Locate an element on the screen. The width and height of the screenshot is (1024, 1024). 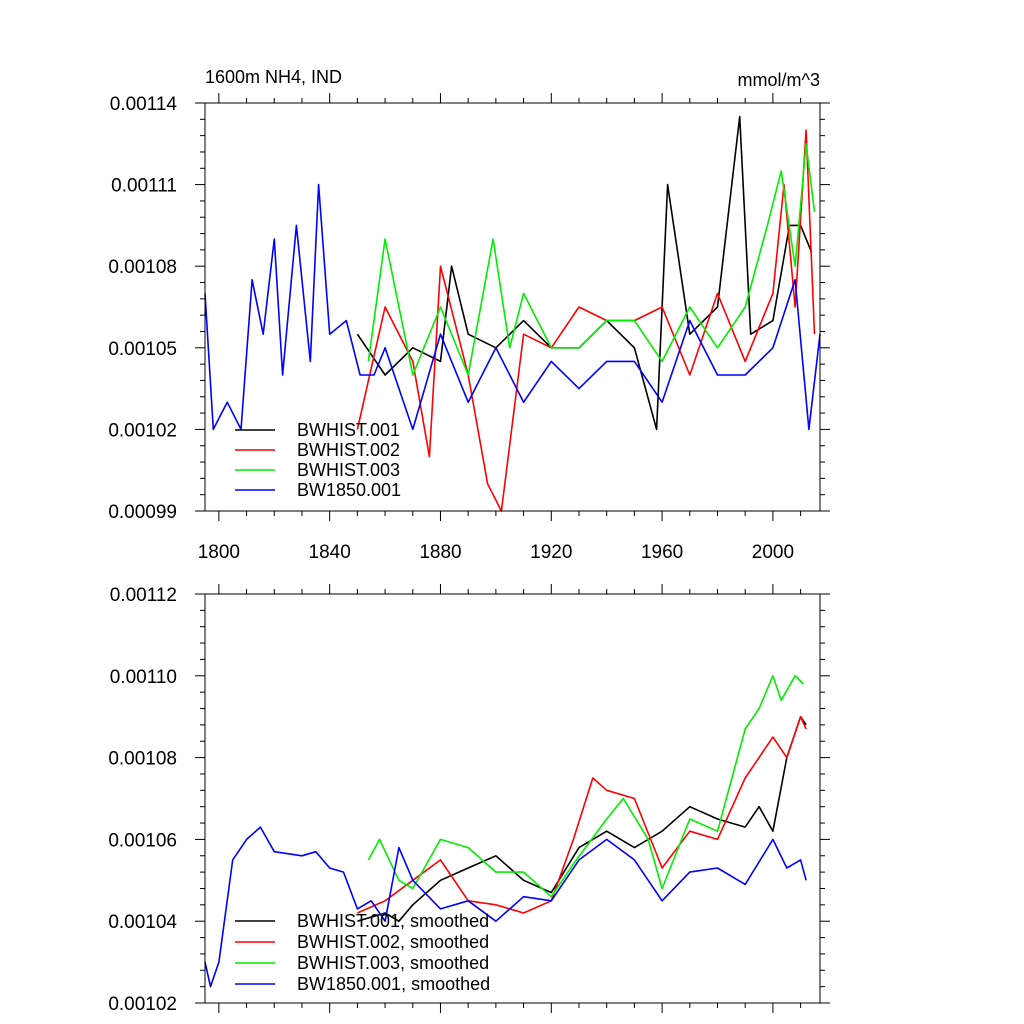
series-line-bwhist-003-smoothed is located at coordinates (585, 786).